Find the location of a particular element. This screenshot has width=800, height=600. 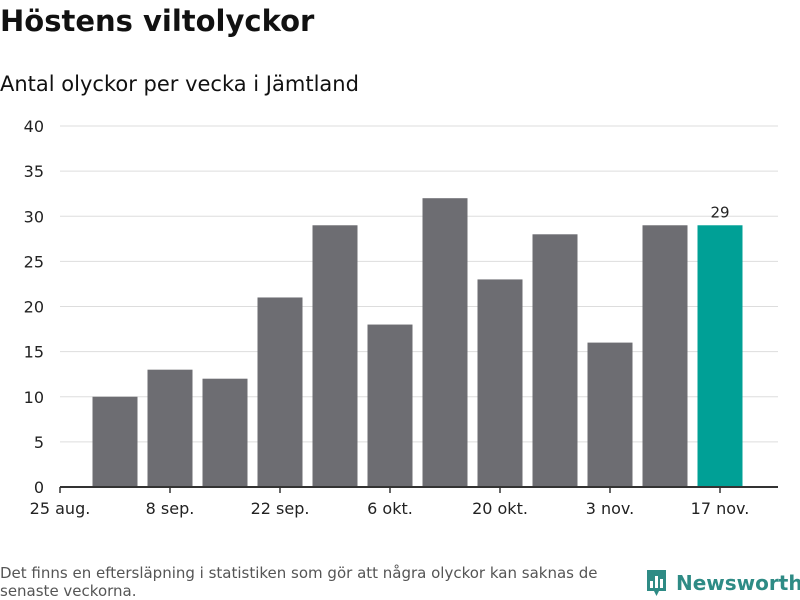

y-tick-label: 10 is located at coordinates (34, 397).